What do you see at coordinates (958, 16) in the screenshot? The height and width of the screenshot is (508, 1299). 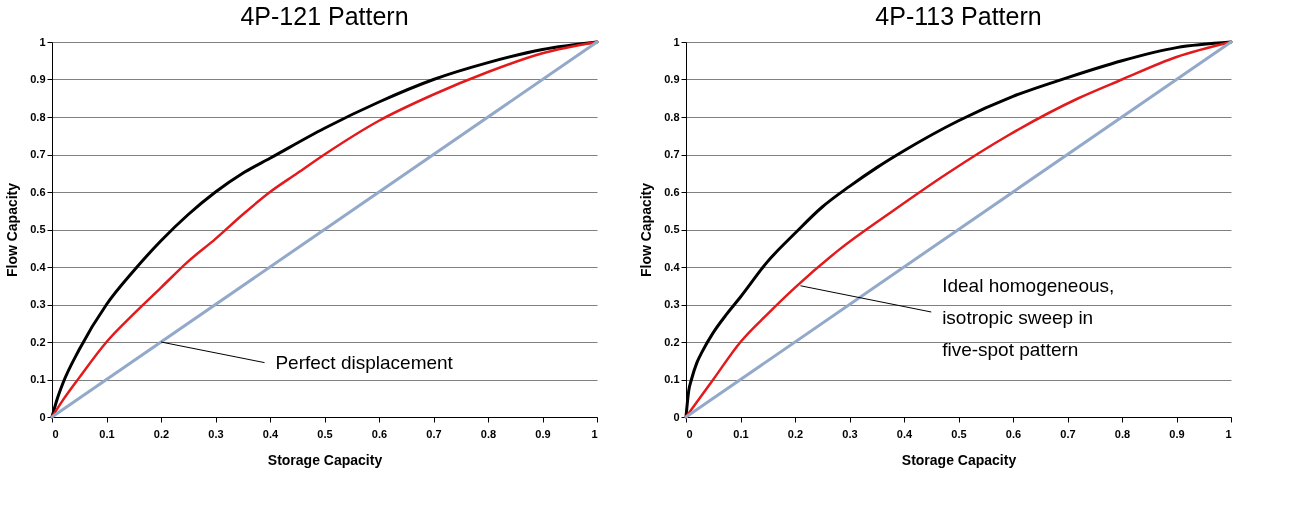 I see `chart-title: 4P-113 Pattern` at bounding box center [958, 16].